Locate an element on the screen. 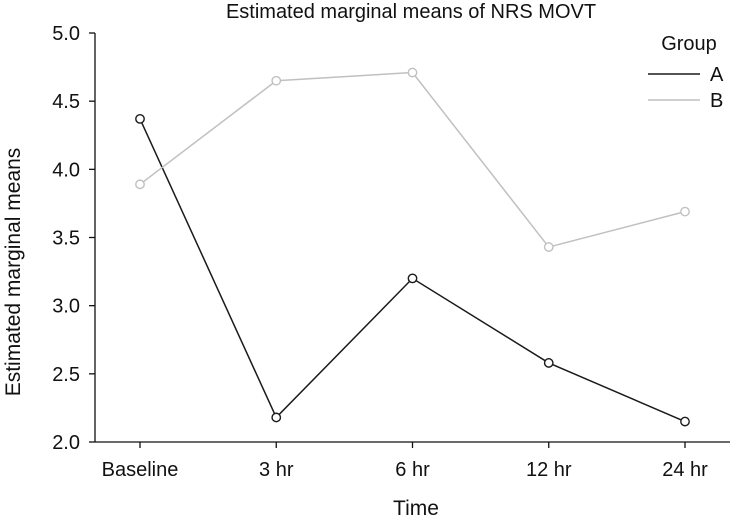  y-tick-label: 3.0 is located at coordinates (66, 307).